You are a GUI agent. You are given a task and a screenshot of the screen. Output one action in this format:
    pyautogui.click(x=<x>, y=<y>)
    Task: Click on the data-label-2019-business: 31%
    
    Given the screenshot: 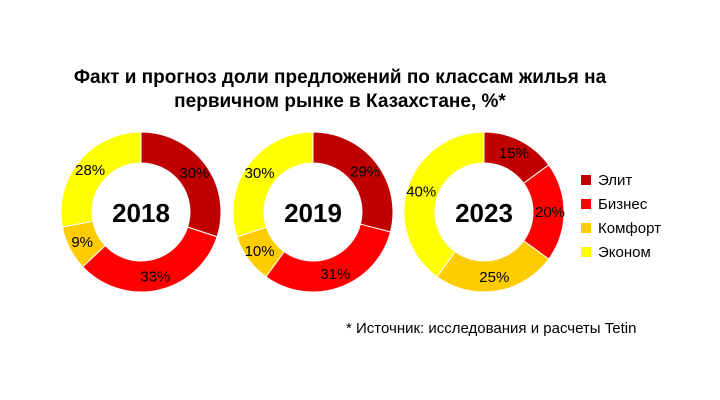 What is the action you would take?
    pyautogui.click(x=335, y=274)
    